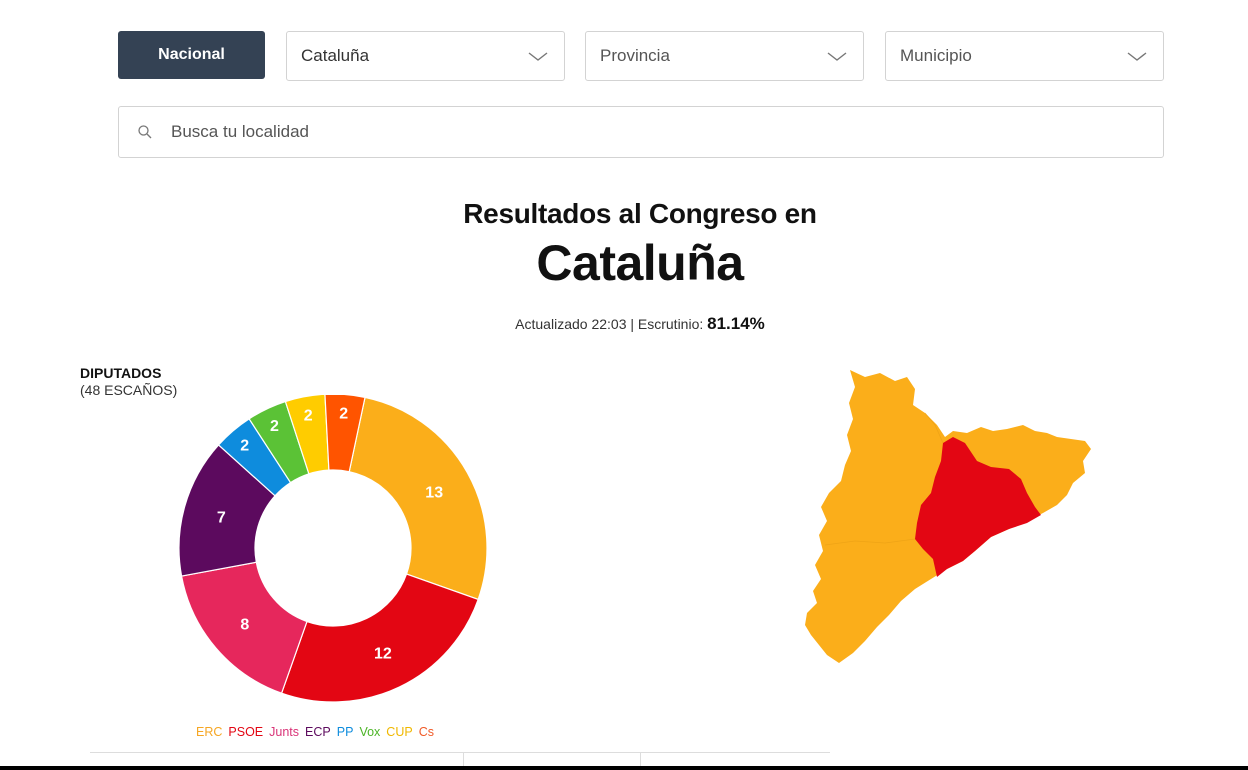 The height and width of the screenshot is (770, 1248). I want to click on donut-value-label: 7, so click(221, 518).